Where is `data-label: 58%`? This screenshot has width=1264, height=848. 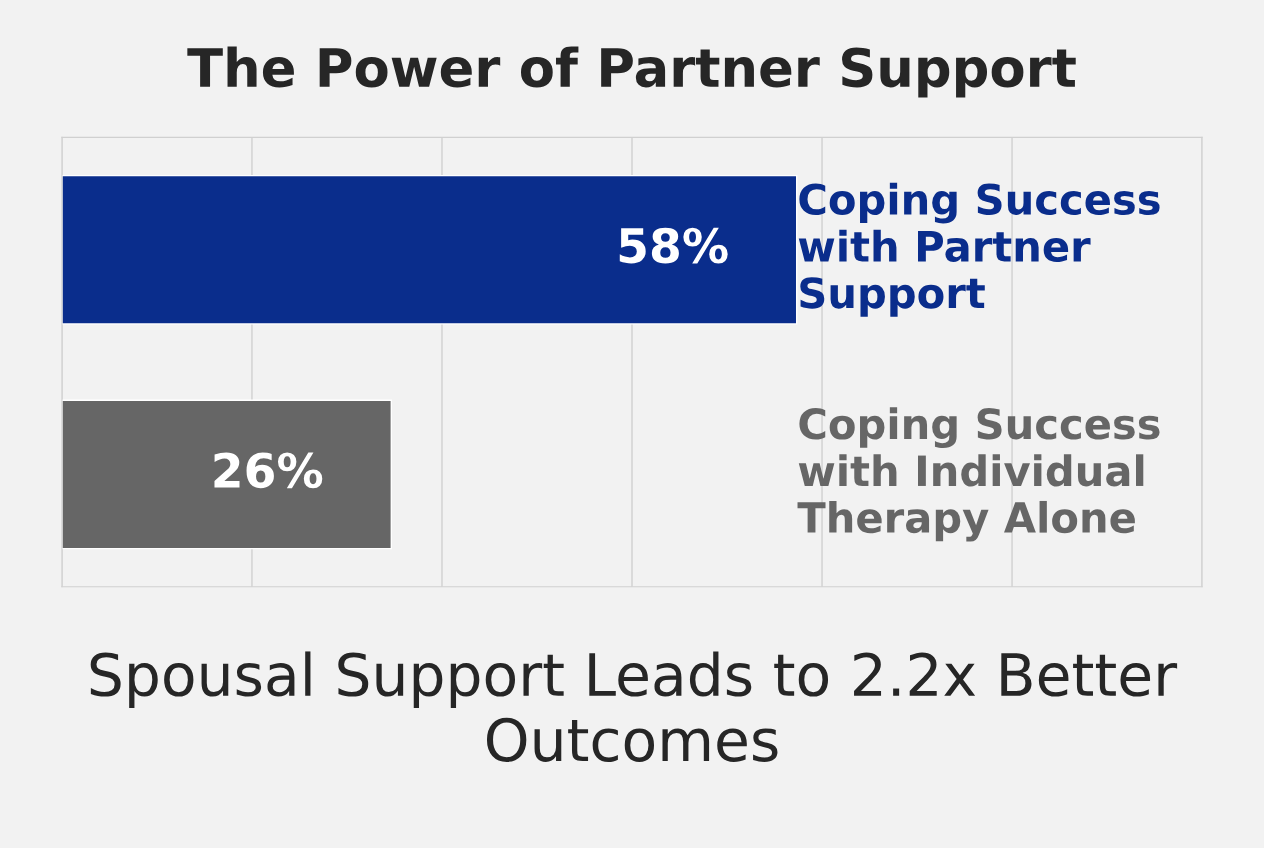 data-label: 58% is located at coordinates (673, 245).